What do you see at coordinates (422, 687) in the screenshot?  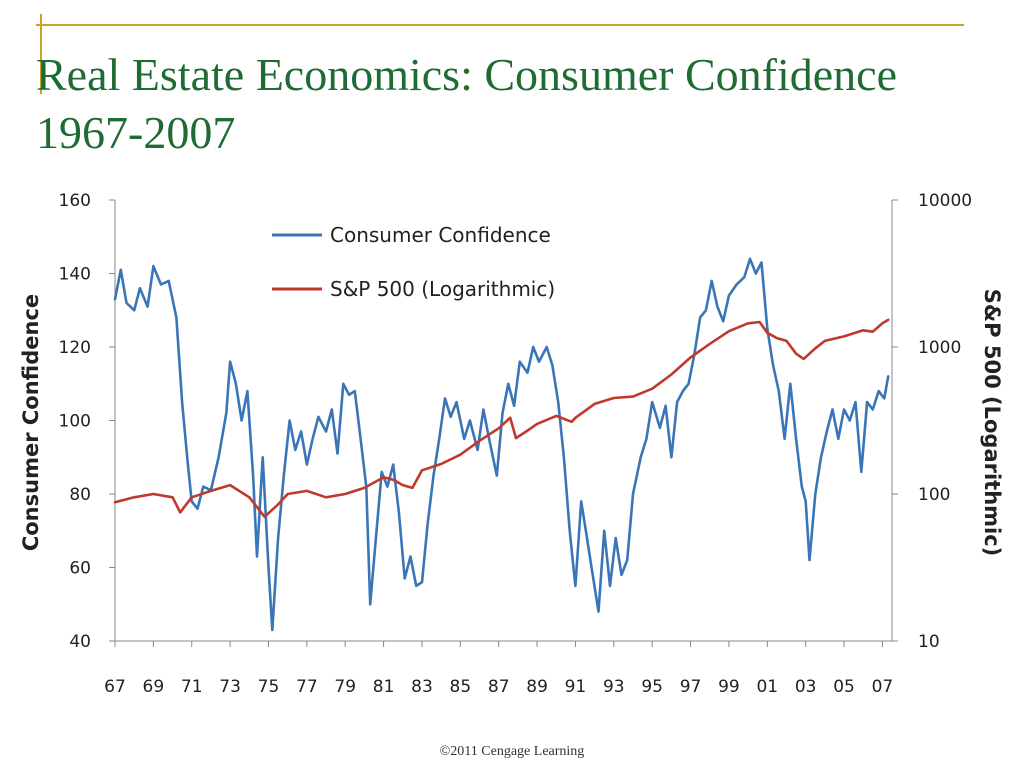 I see `x-tick-label: 83` at bounding box center [422, 687].